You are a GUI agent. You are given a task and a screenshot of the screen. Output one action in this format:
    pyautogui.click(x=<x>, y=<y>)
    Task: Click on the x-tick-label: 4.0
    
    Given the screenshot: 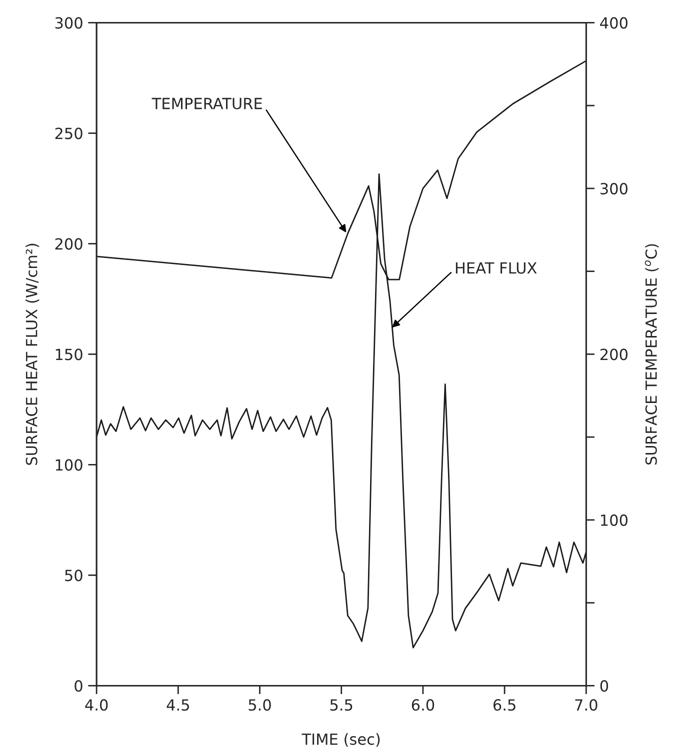 What is the action you would take?
    pyautogui.click(x=96, y=705)
    